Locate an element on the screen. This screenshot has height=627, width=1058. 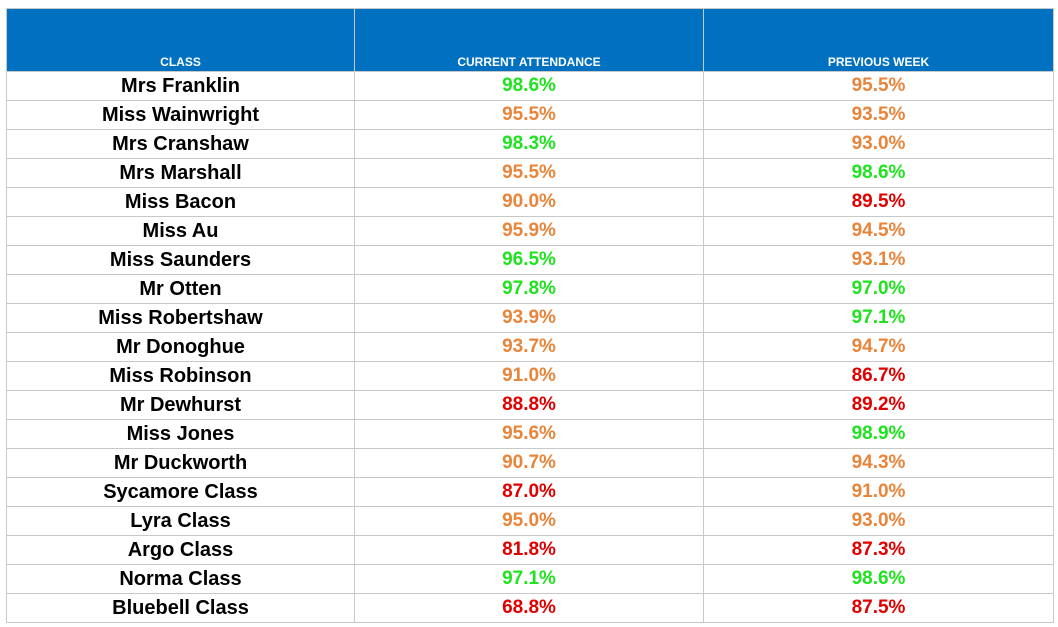
column-header-class: CLASS is located at coordinates (180, 40).